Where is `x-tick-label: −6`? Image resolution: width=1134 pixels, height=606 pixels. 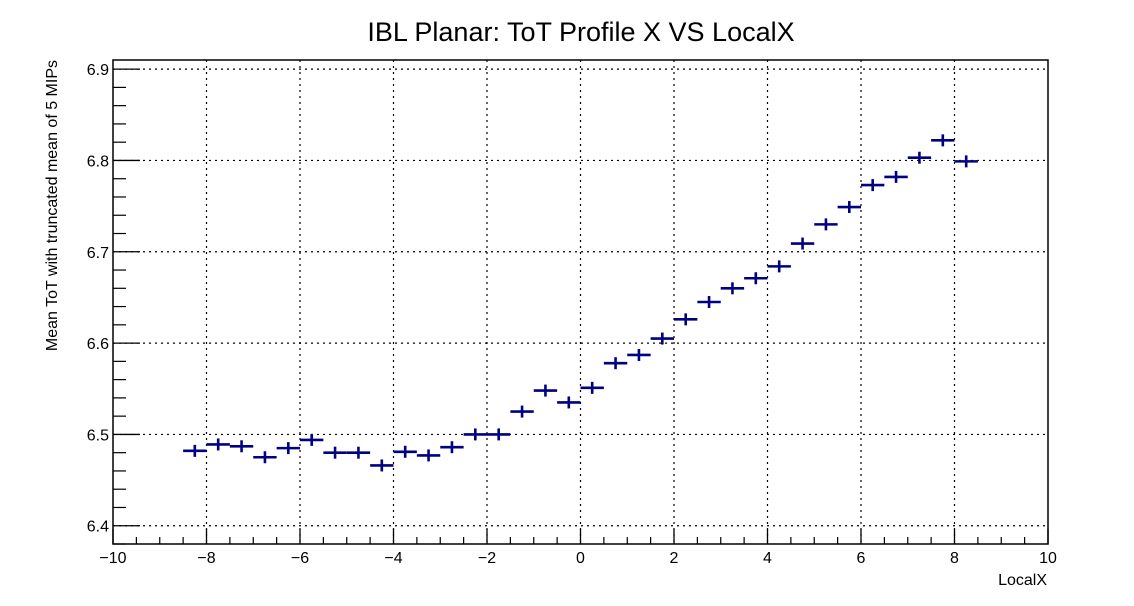
x-tick-label: −6 is located at coordinates (300, 558).